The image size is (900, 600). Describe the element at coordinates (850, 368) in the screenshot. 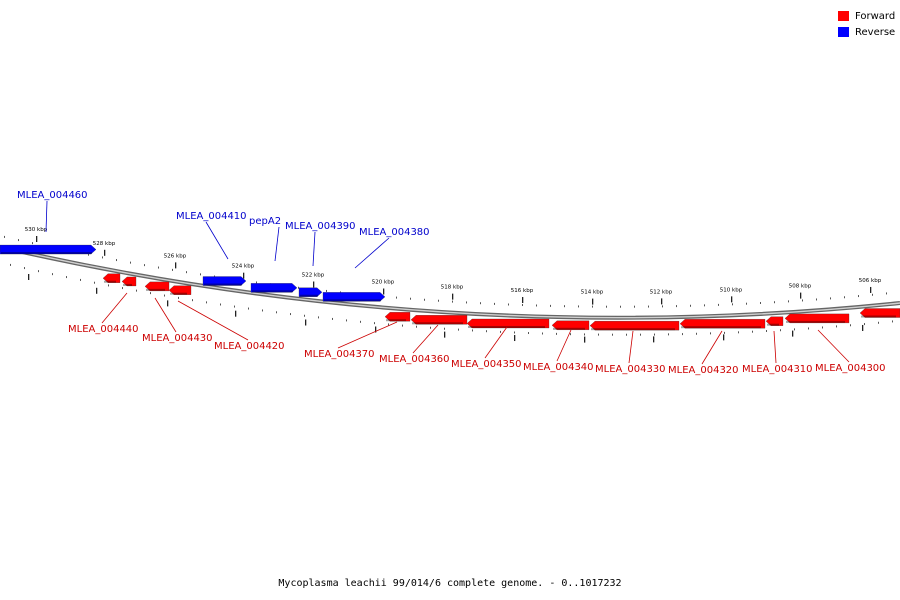

I see `label-mlea-004300: MLEA_004300` at that location.